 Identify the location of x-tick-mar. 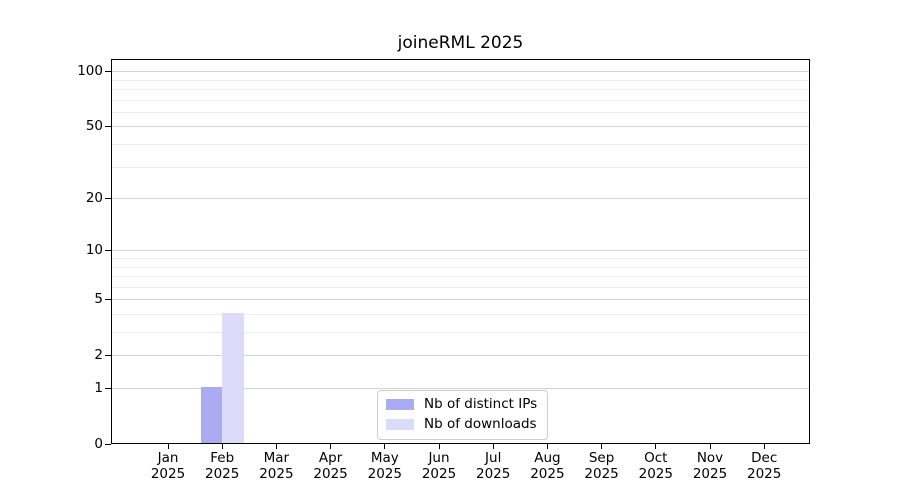
(276, 446).